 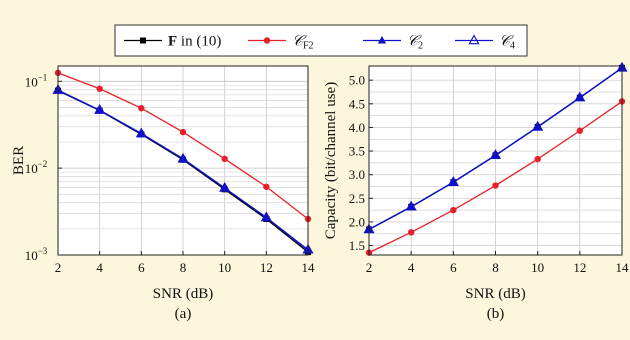 I want to click on legend-label: F in (10), so click(x=194, y=42).